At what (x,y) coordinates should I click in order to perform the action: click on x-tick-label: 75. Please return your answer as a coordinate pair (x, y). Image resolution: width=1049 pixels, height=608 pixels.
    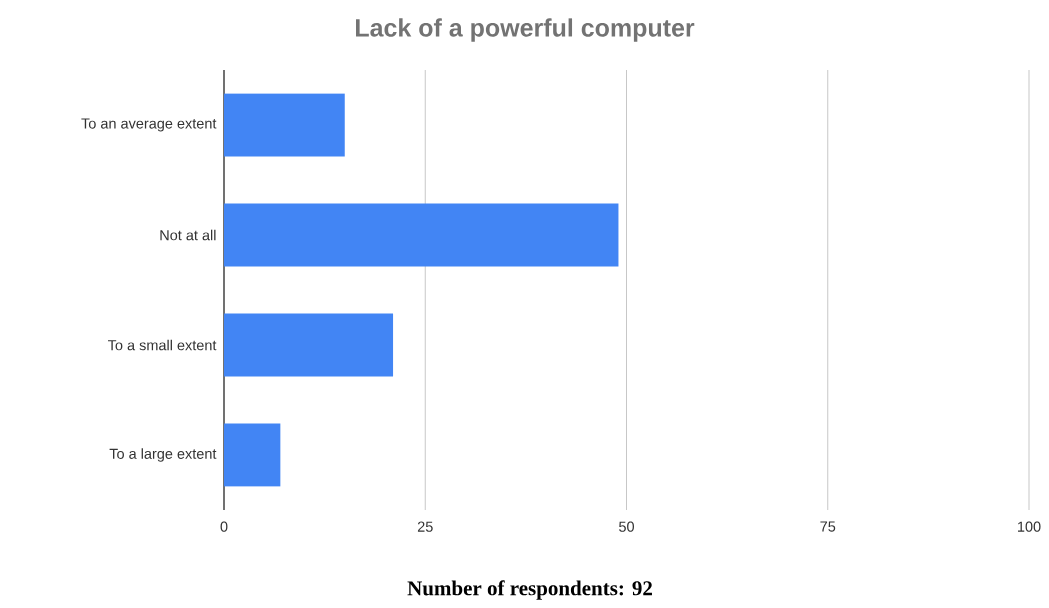
    Looking at the image, I should click on (828, 526).